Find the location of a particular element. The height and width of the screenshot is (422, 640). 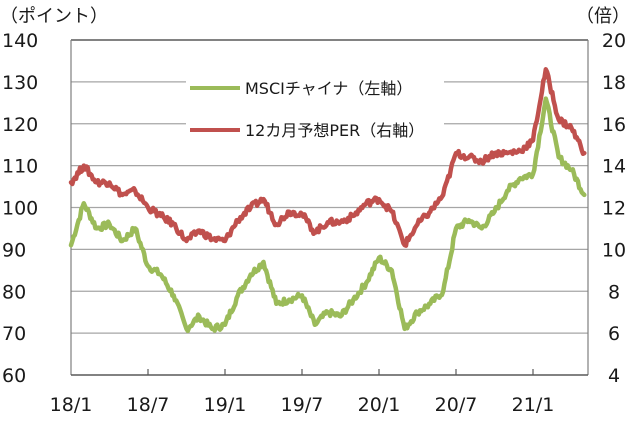

left-tick-label: 140 is located at coordinates (20, 41).